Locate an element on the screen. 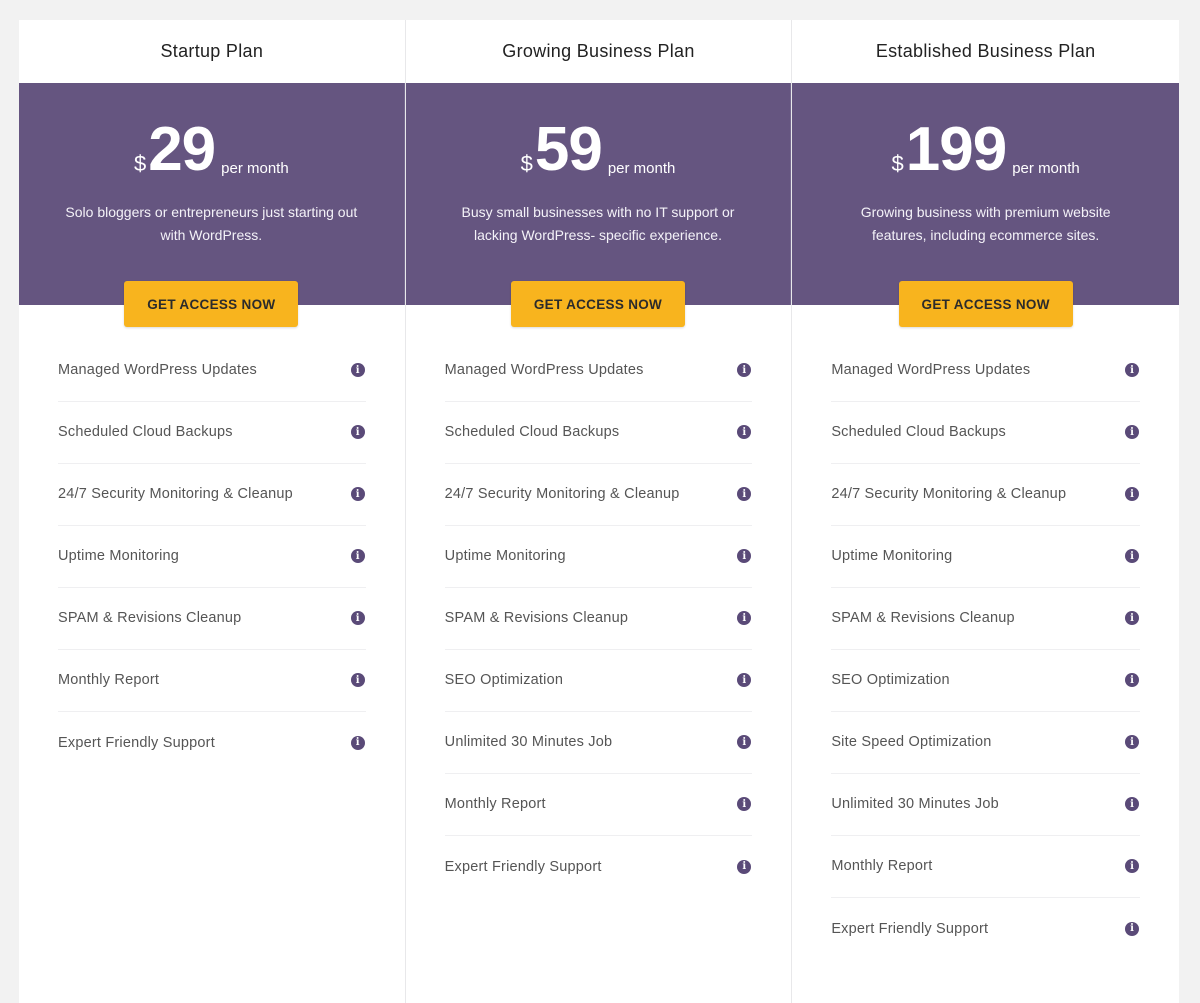  plan-price: $ 59 per month is located at coordinates (598, 133).